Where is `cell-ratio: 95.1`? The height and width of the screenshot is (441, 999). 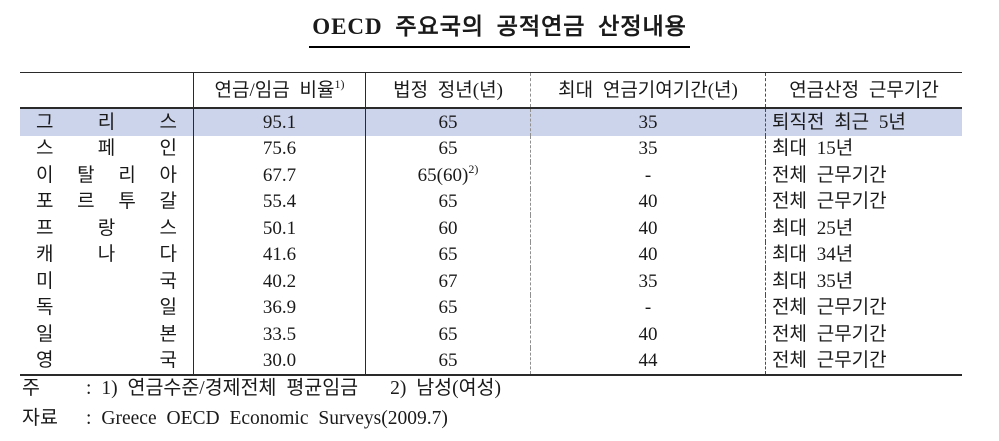 cell-ratio: 95.1 is located at coordinates (279, 122).